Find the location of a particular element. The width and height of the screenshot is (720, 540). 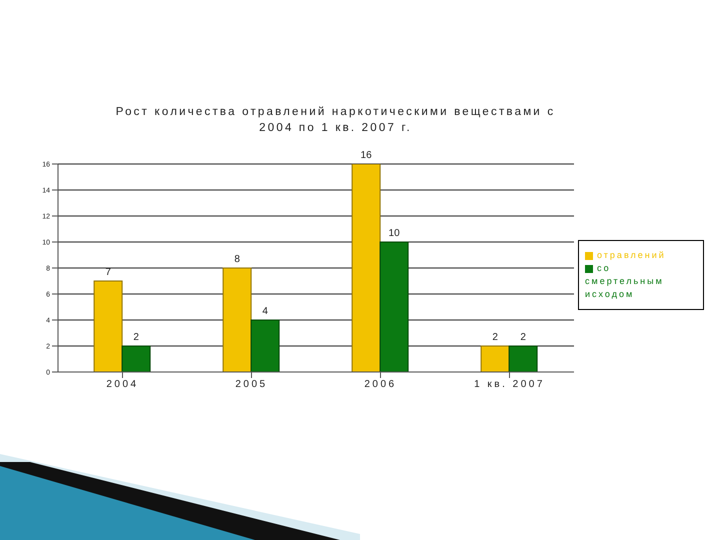

data-label: 8 is located at coordinates (237, 259).